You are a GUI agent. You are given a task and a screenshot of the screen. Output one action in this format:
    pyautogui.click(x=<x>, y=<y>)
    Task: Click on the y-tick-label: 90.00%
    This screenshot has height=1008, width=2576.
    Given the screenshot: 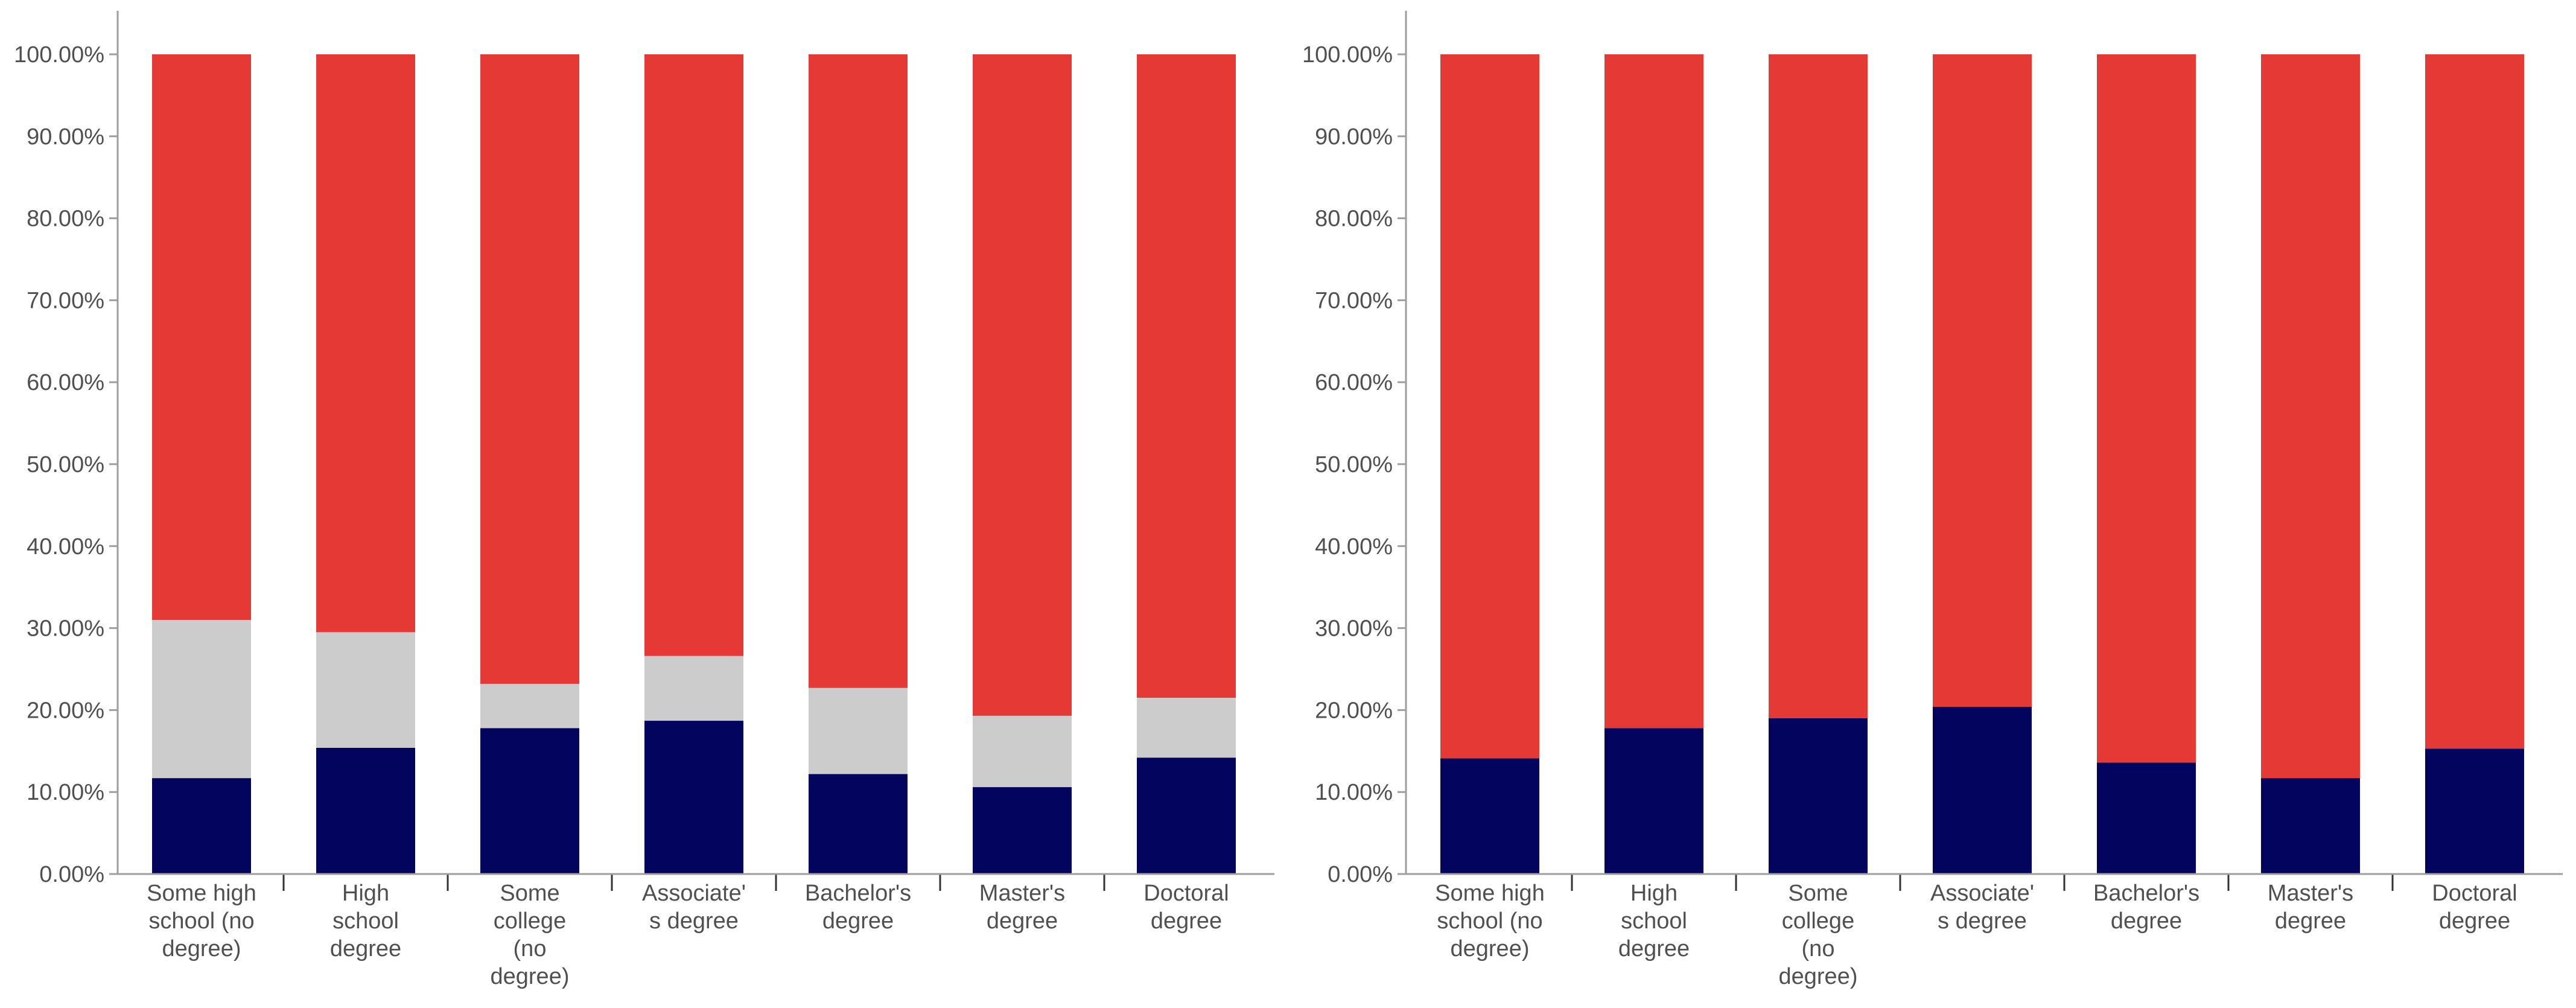 What is the action you would take?
    pyautogui.click(x=1354, y=137)
    